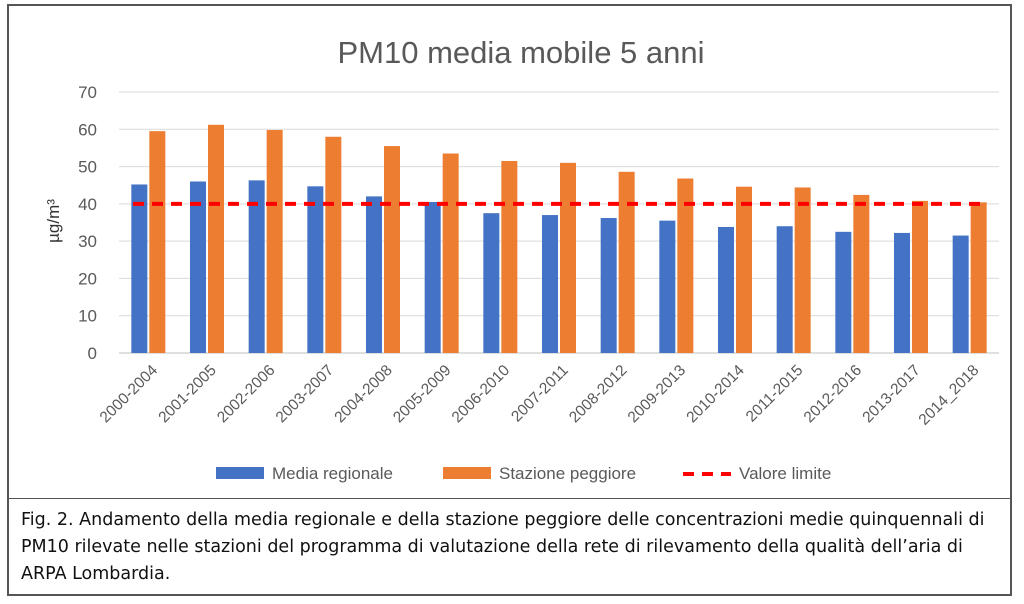 Image resolution: width=1024 pixels, height=604 pixels. I want to click on x-tick-label: 2004-2008, so click(363, 394).